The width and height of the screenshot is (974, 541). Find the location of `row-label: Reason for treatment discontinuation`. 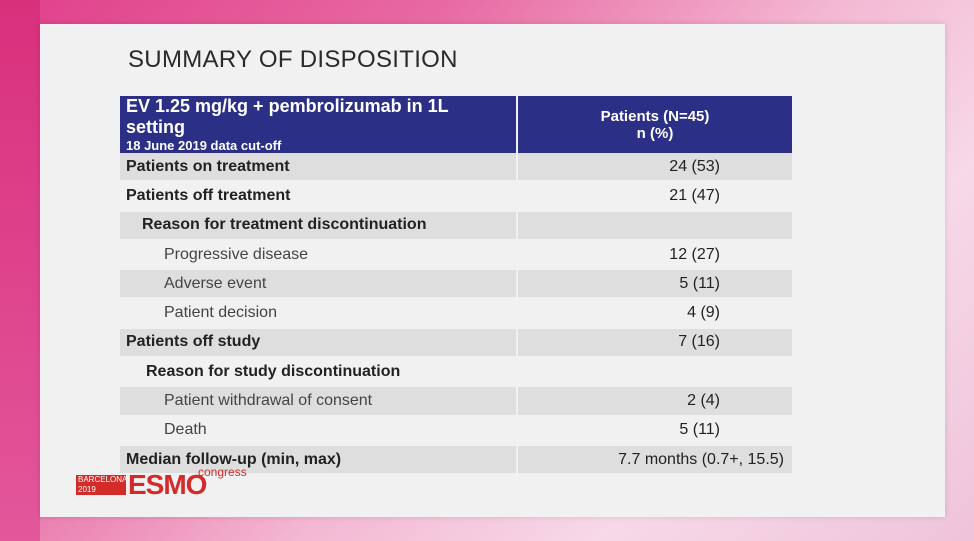

row-label: Reason for treatment discontinuation is located at coordinates (318, 225).